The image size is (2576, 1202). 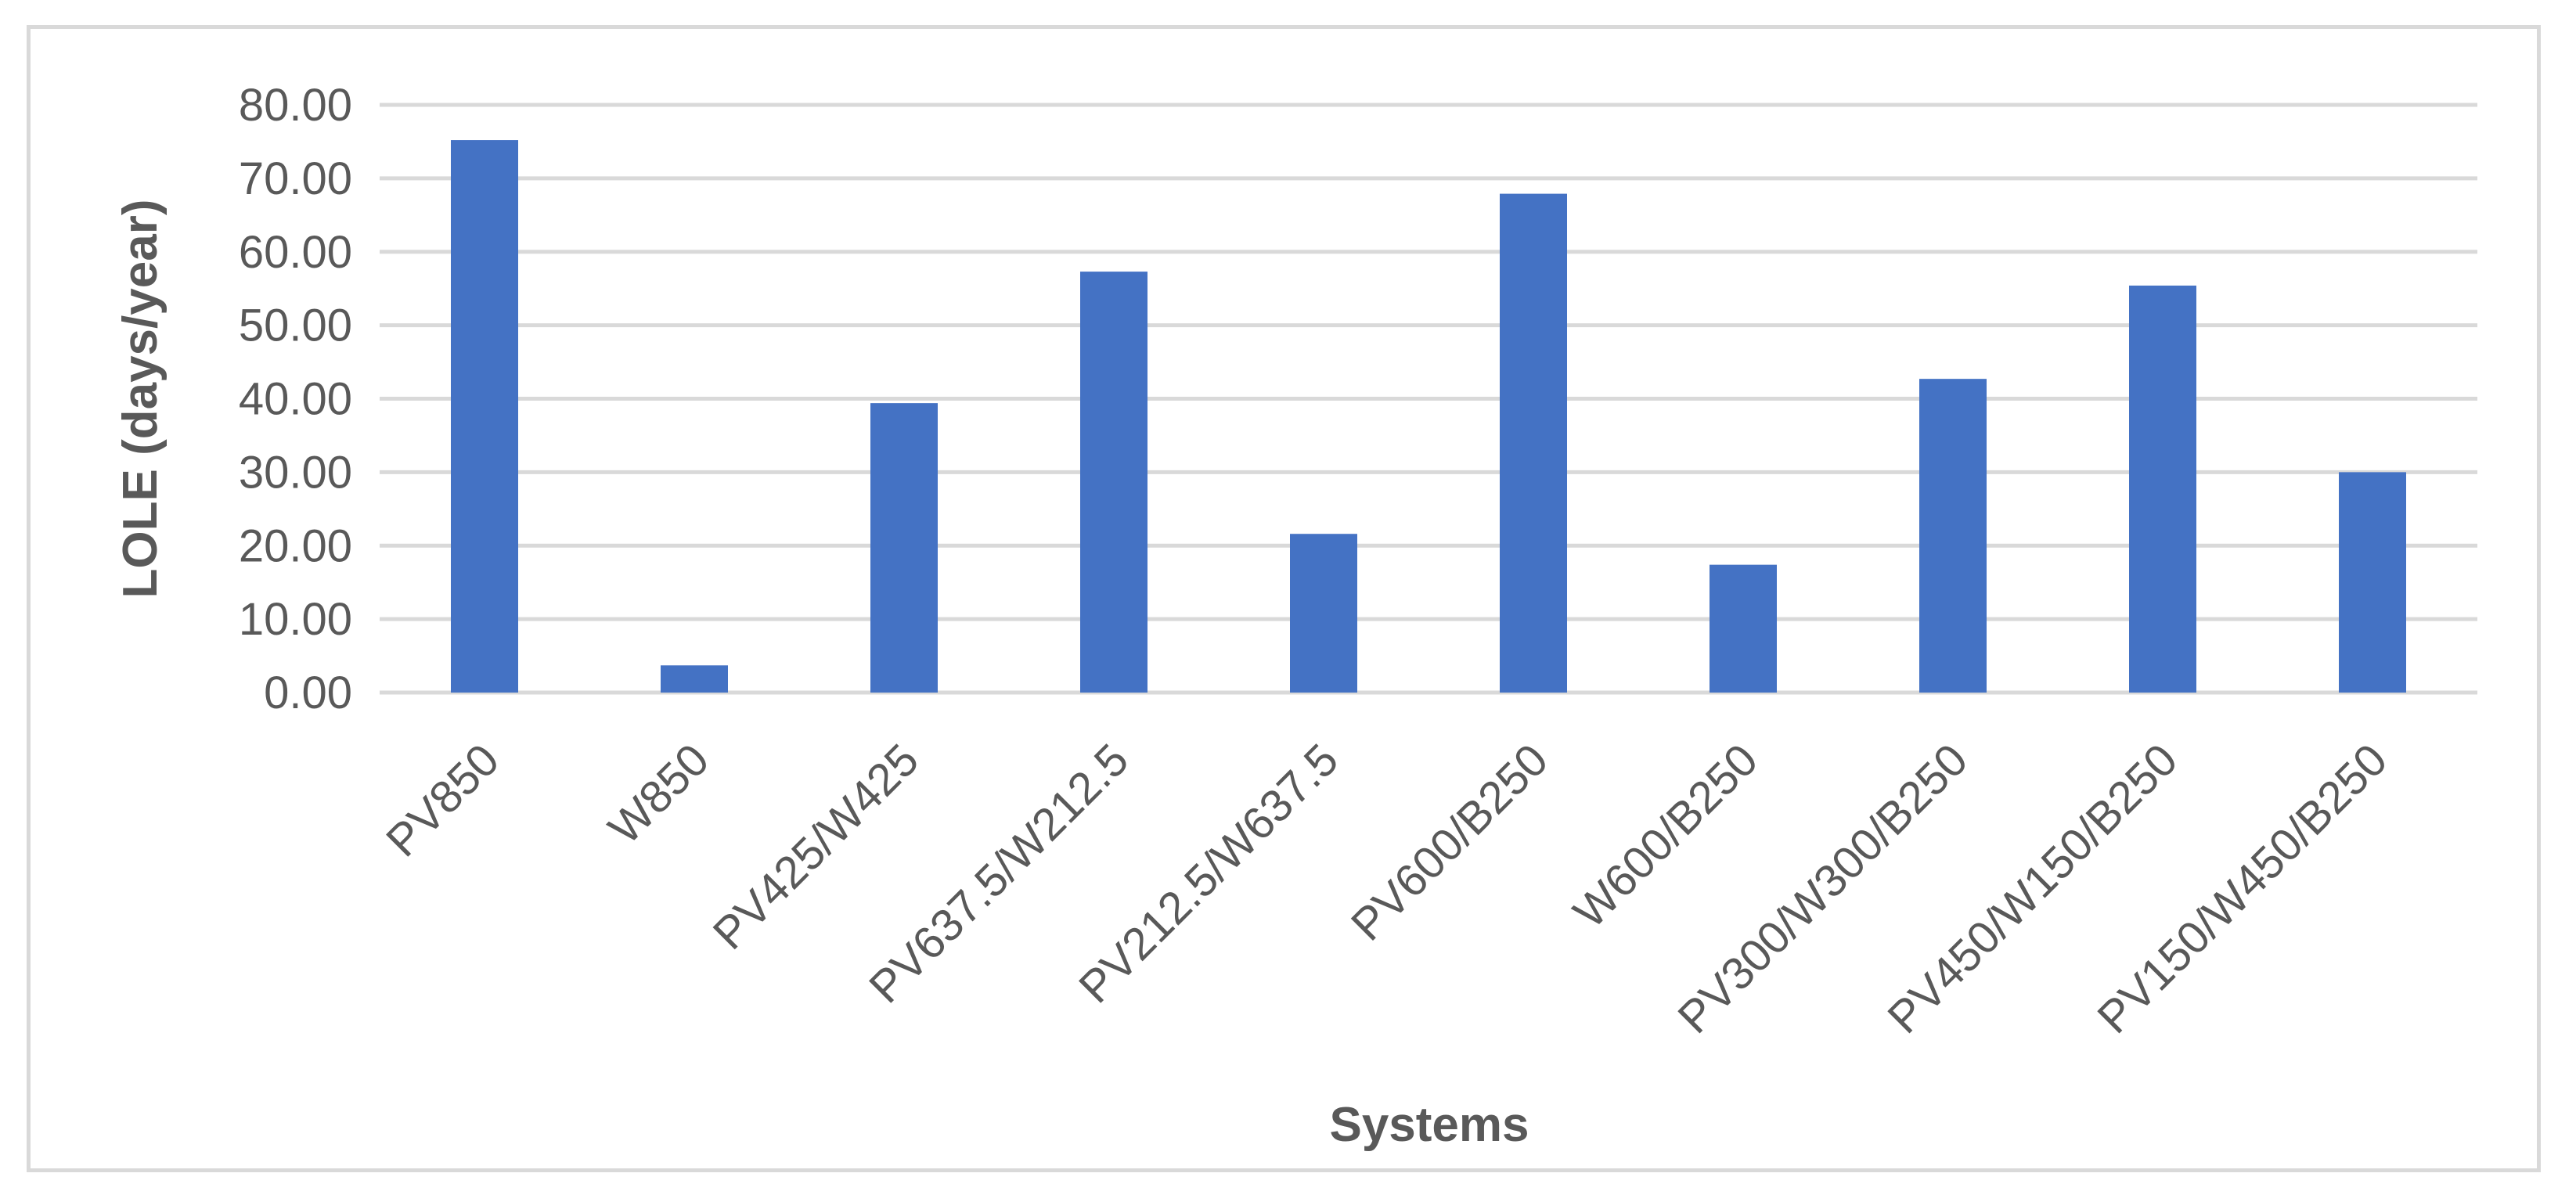 I want to click on y-tick-label: 40.00, so click(x=295, y=399).